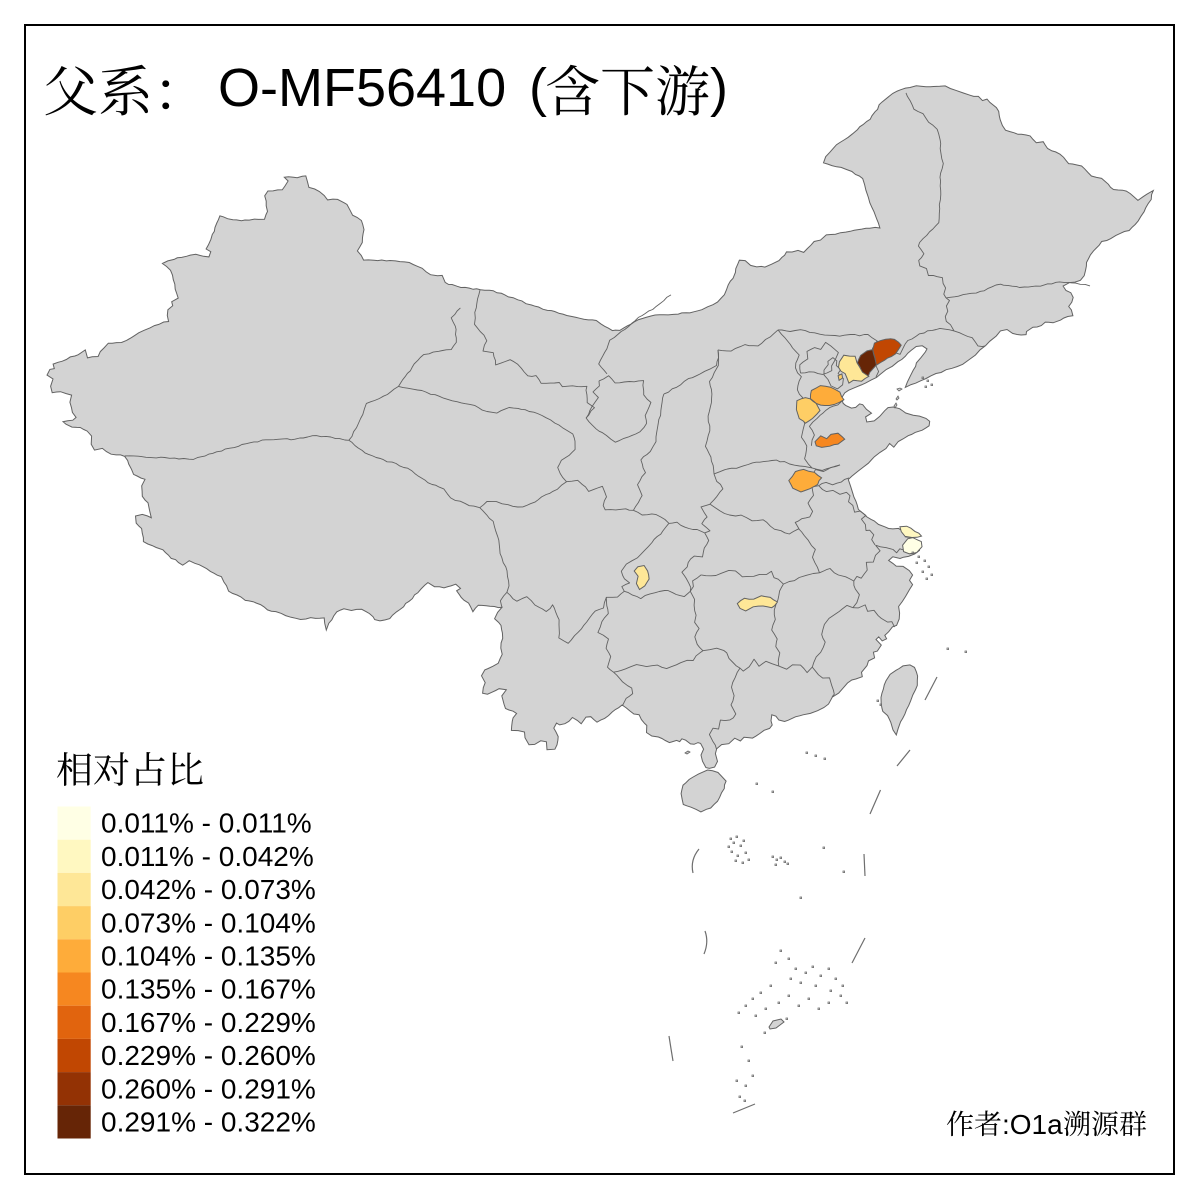 The width and height of the screenshot is (1200, 1200). Describe the element at coordinates (208, 922) in the screenshot. I see `svg-text: 0.073% - 0.104%` at that location.